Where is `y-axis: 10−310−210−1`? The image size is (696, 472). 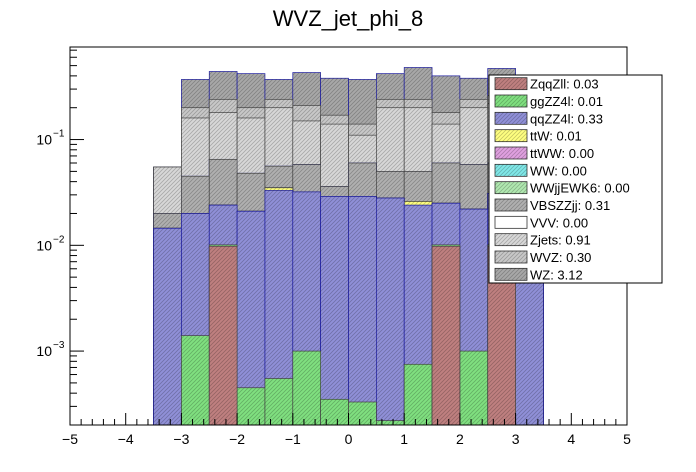
y-axis: 10−310−210−1 is located at coordinates (60, 237).